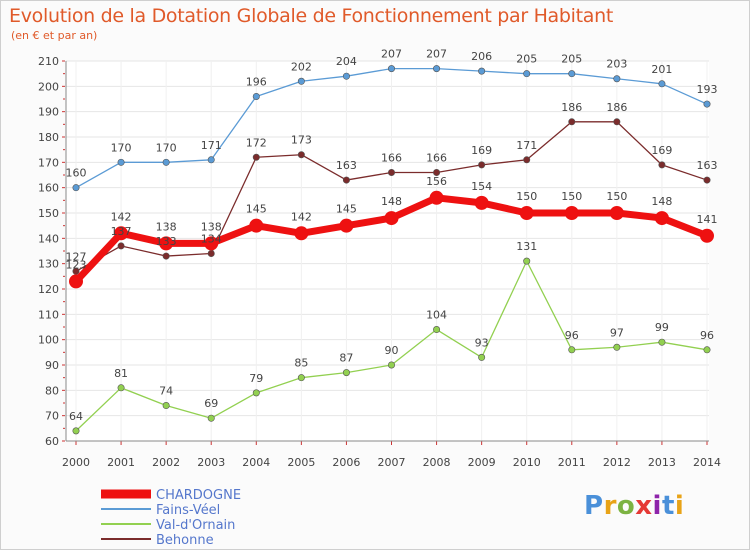 This screenshot has width=750, height=550. Describe the element at coordinates (48, 137) in the screenshot. I see `y-tick-label: 180` at that location.